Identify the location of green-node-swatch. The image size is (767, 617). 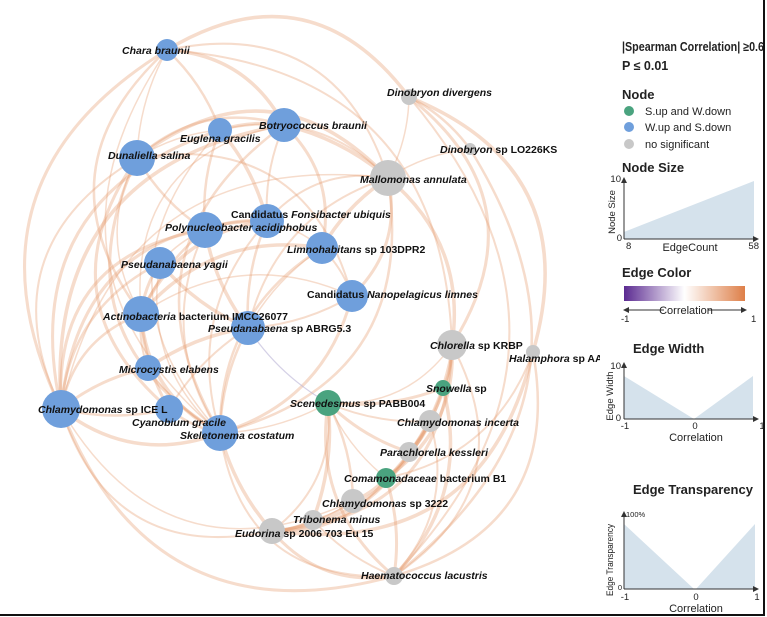
(629, 111).